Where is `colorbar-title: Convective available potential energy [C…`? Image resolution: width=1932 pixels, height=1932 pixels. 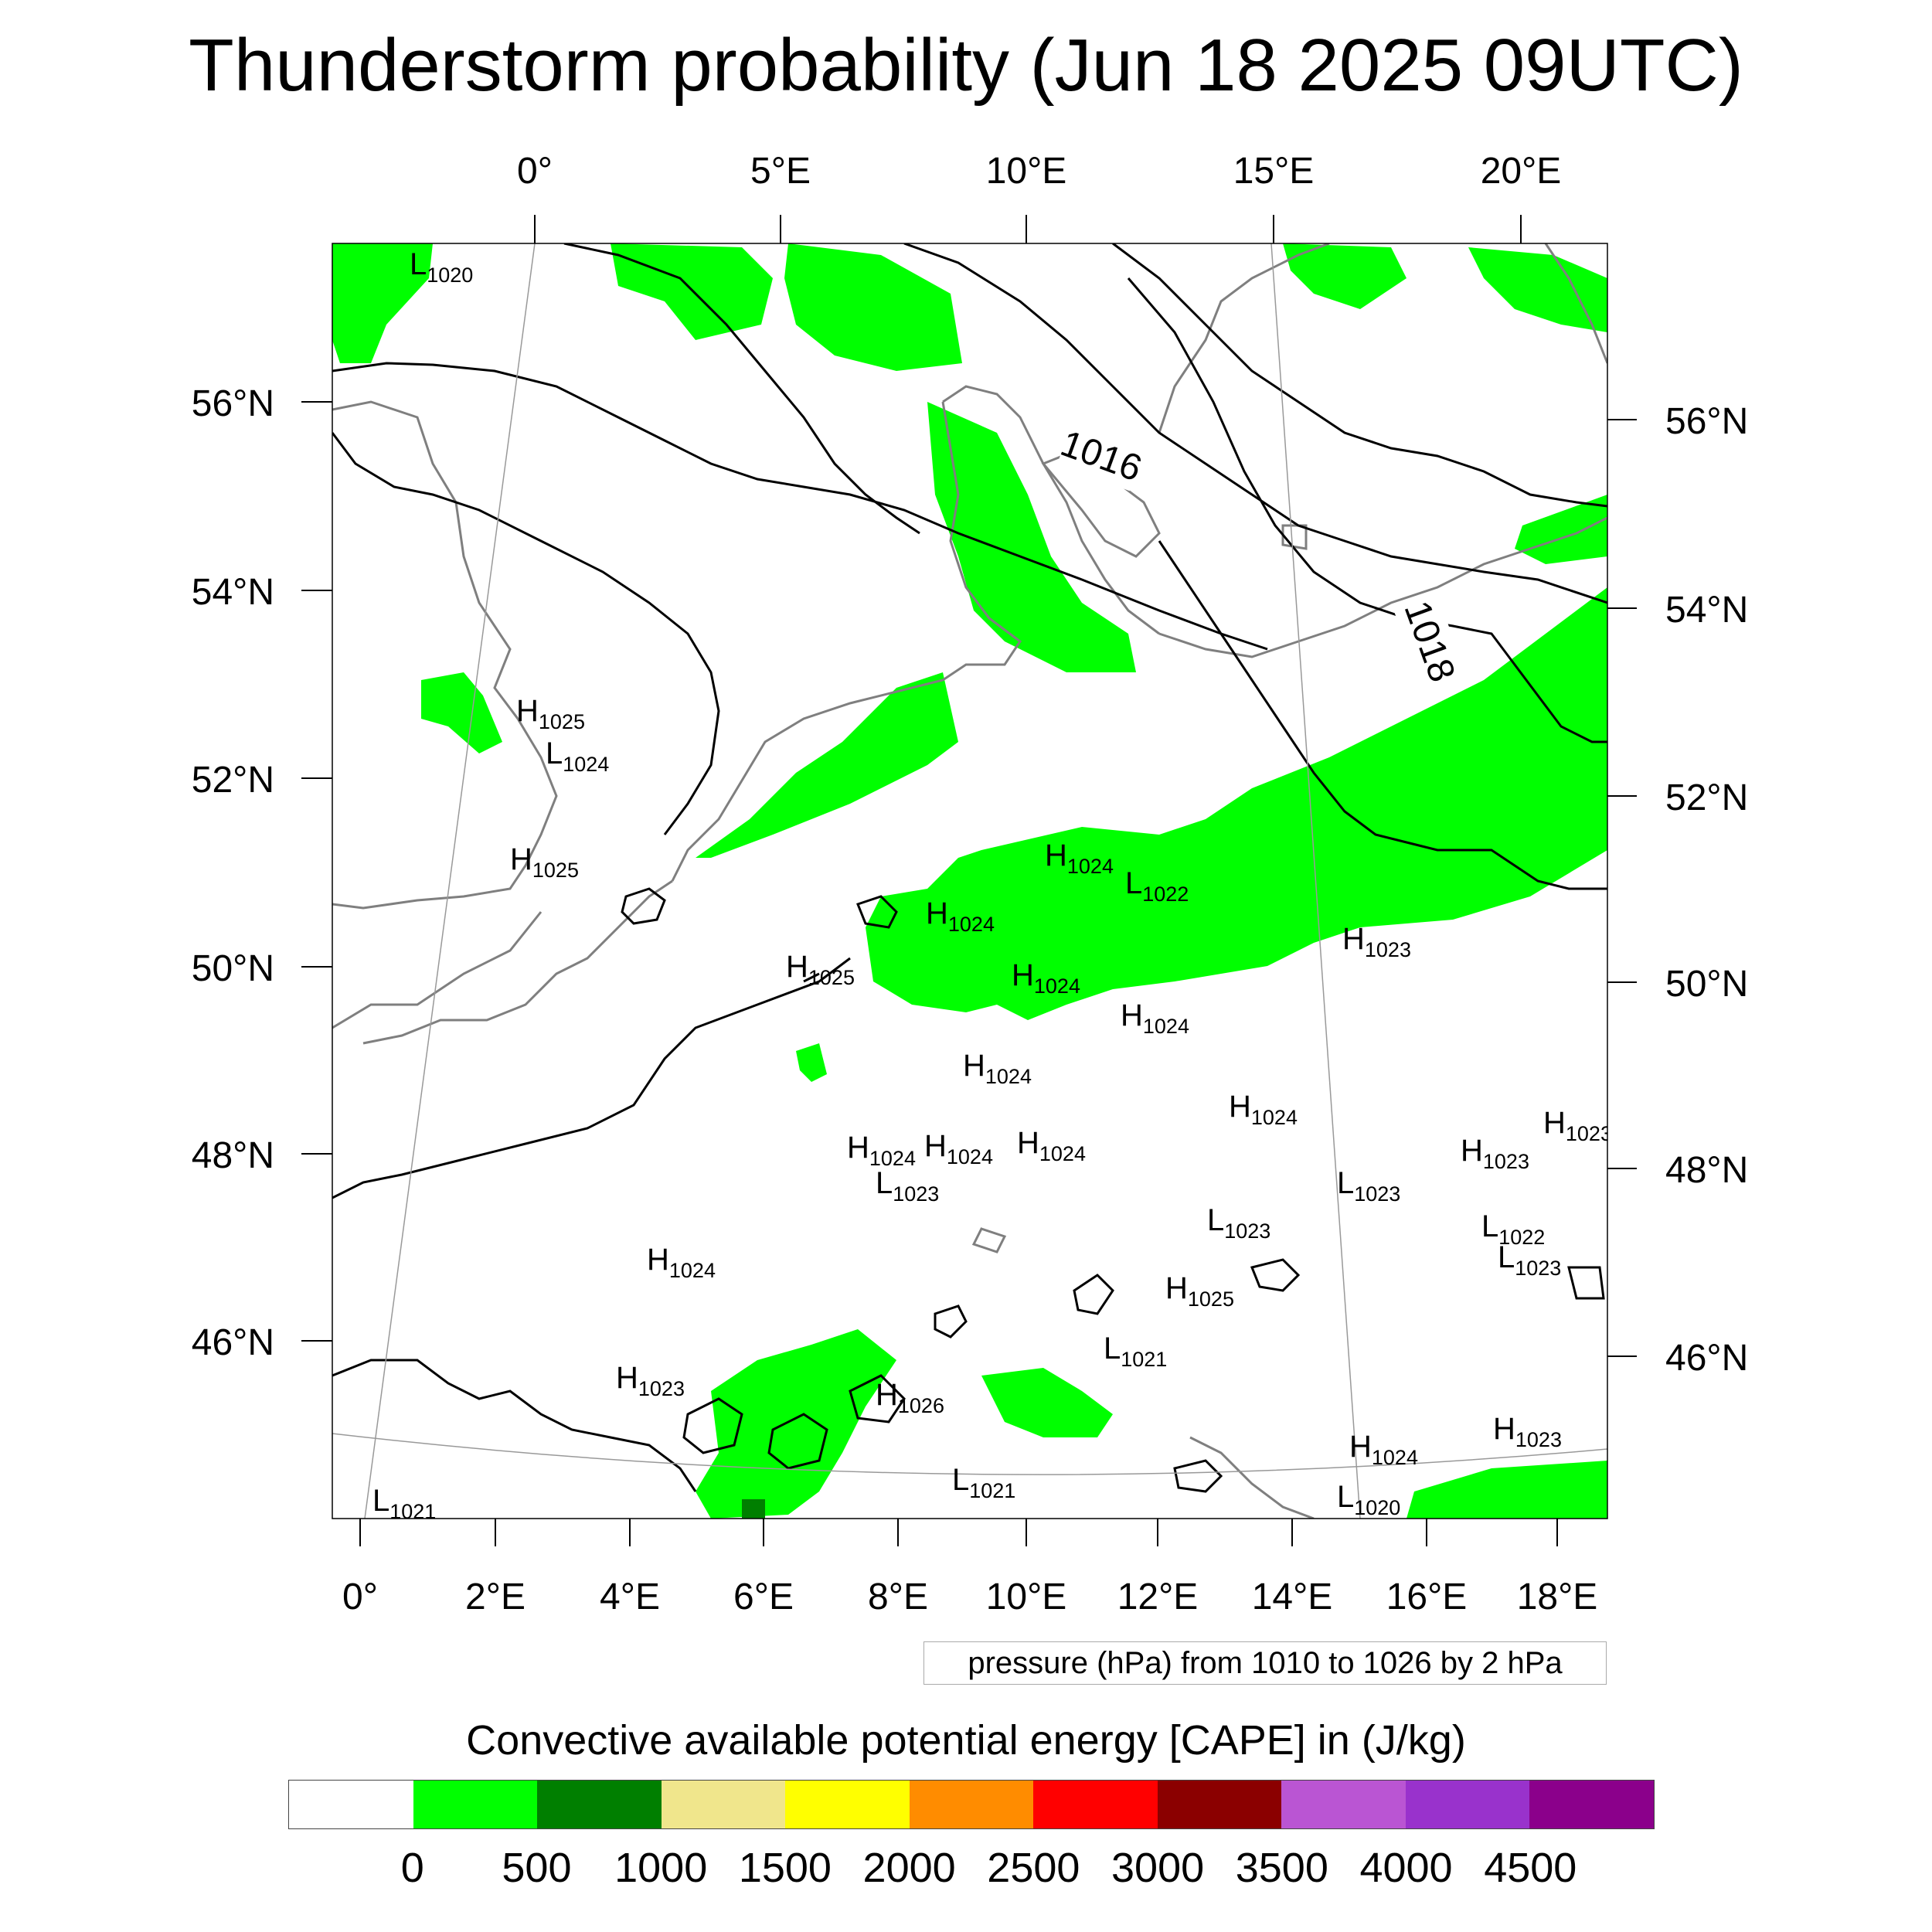
colorbar-title: Convective available potential energy [C… is located at coordinates (966, 1741).